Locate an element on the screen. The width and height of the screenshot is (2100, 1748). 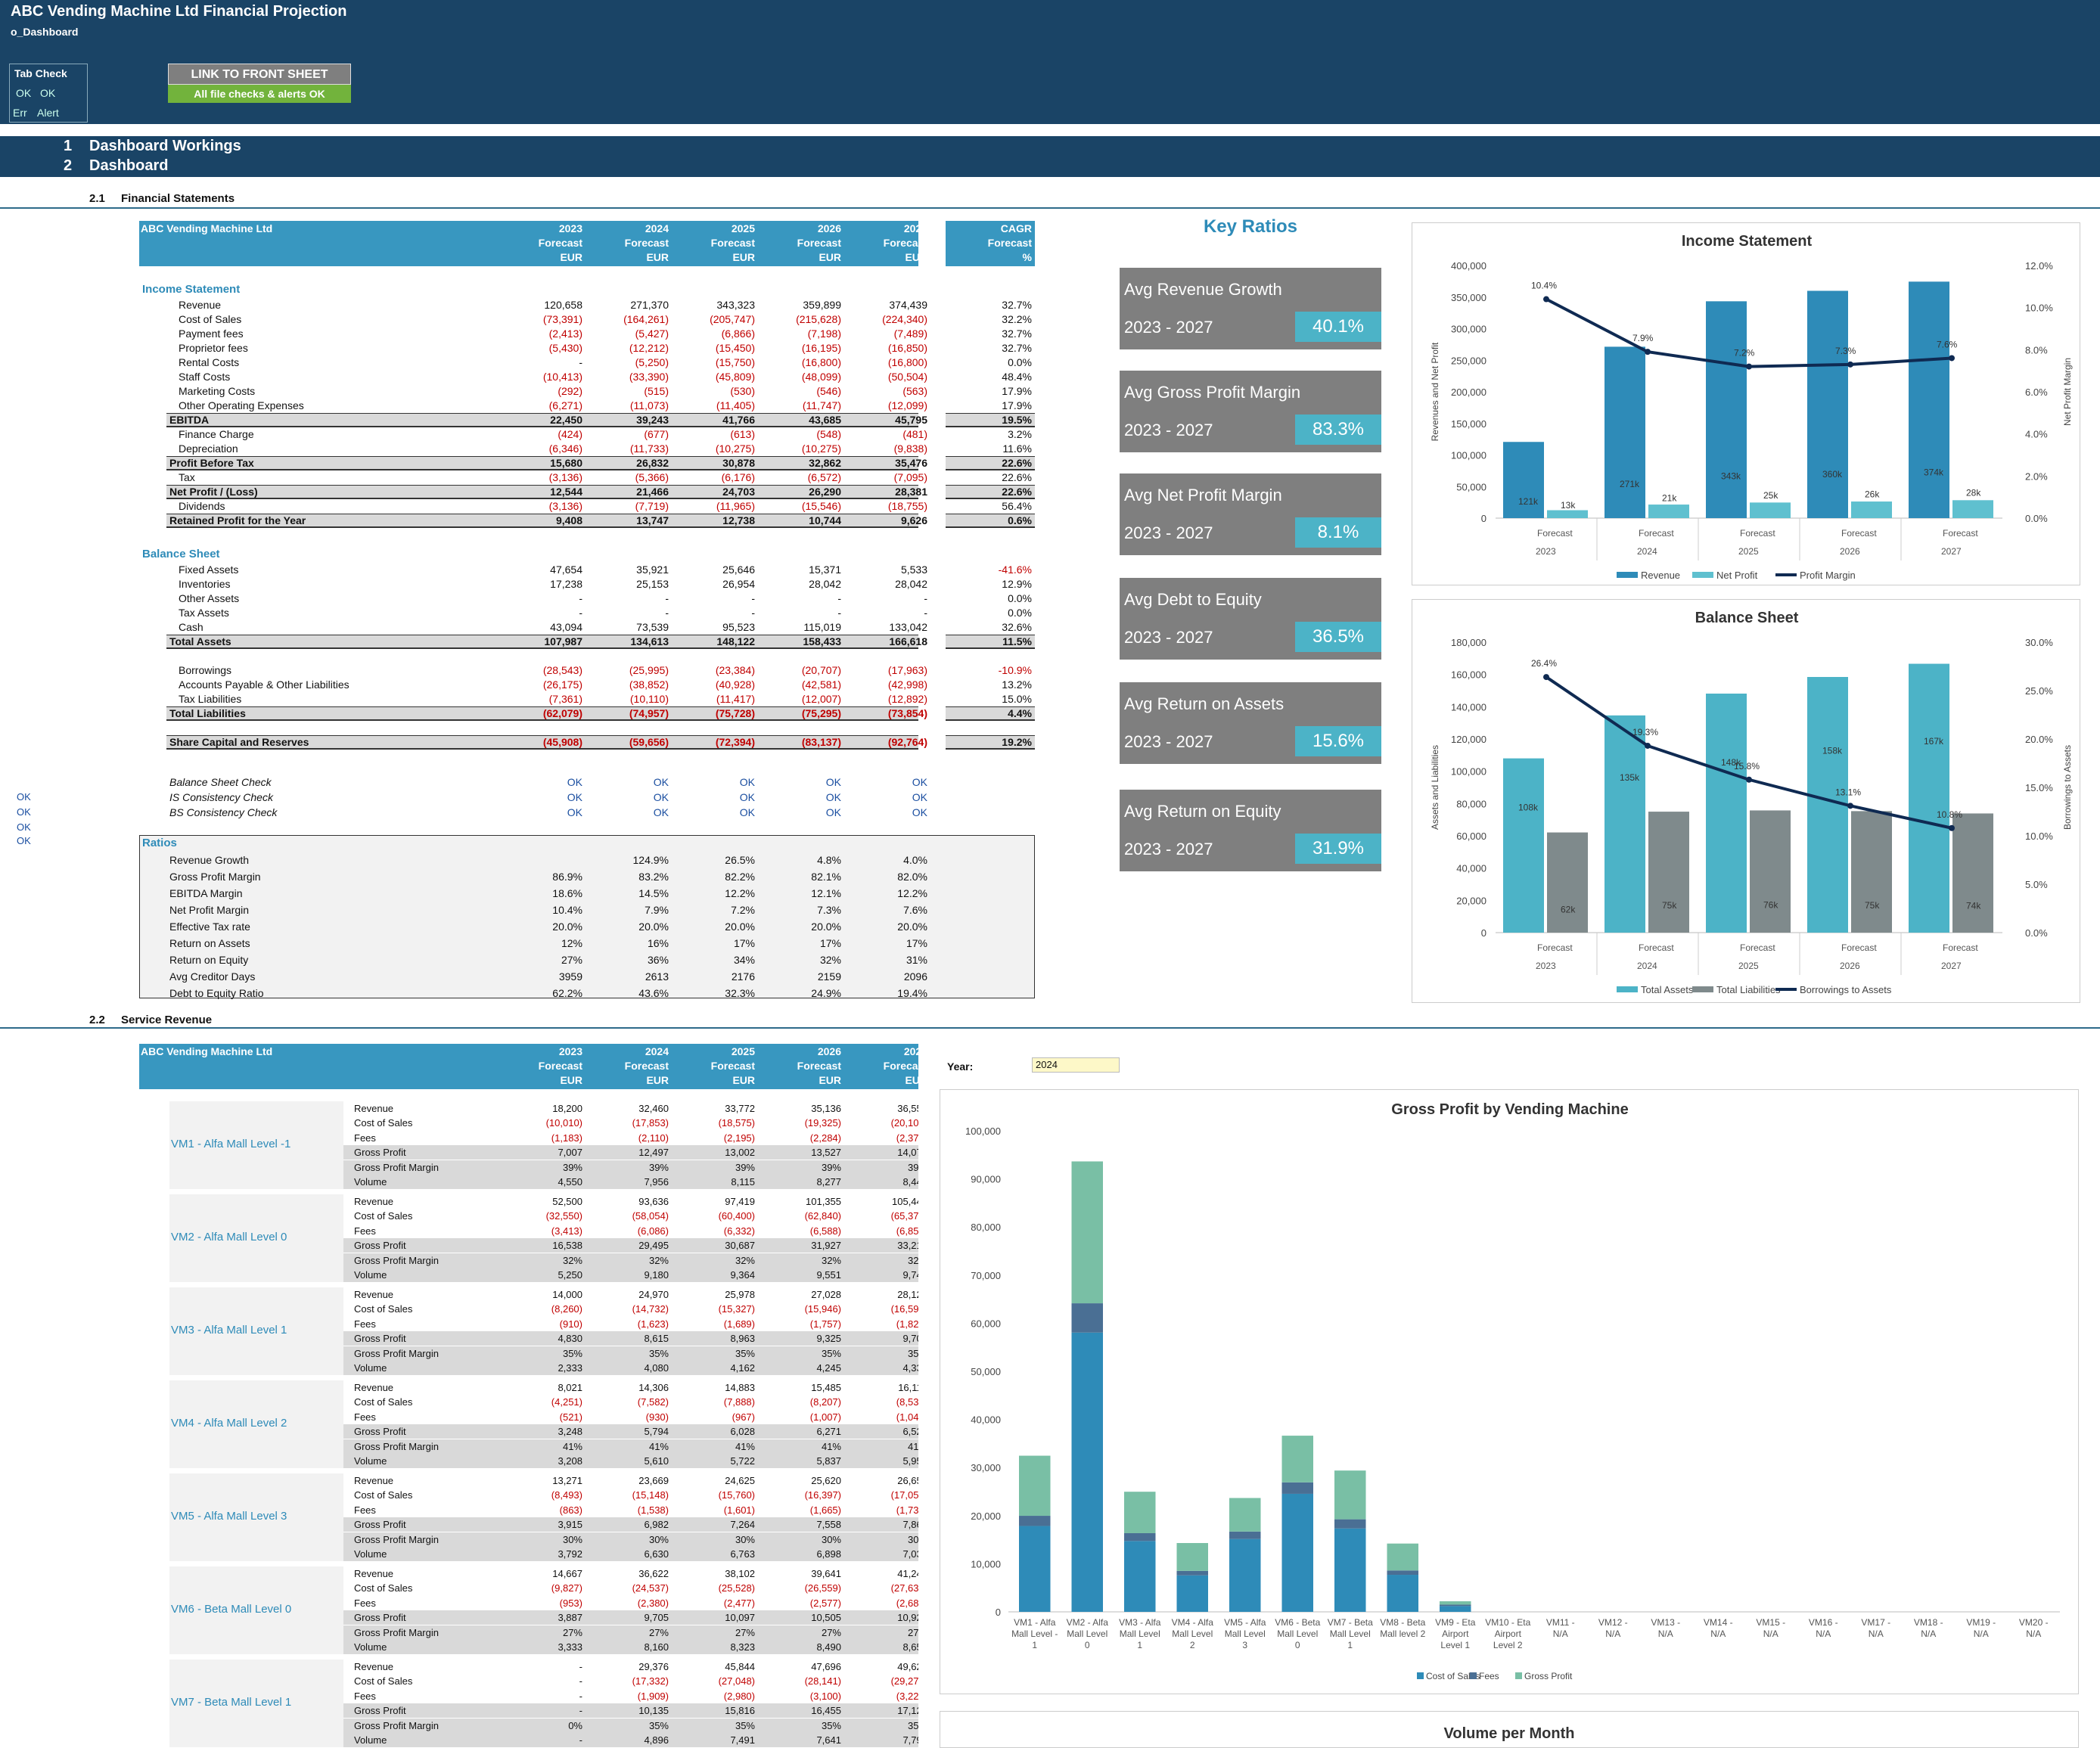
link-to-front-sheet-button: LINK TO FRONT SHEET is located at coordinates (259, 74).